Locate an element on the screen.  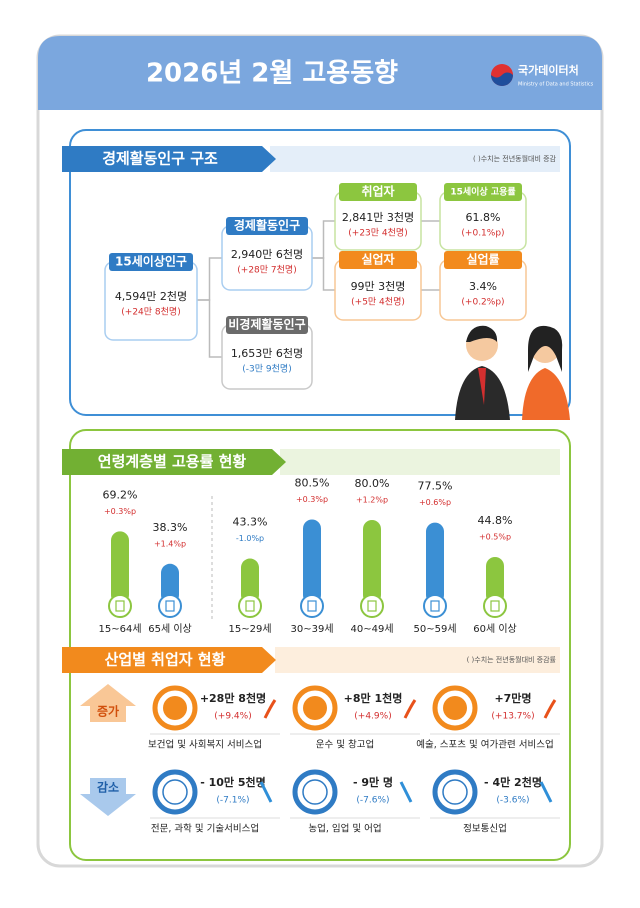
logo-text: 국가데이터처 is located at coordinates (548, 70).